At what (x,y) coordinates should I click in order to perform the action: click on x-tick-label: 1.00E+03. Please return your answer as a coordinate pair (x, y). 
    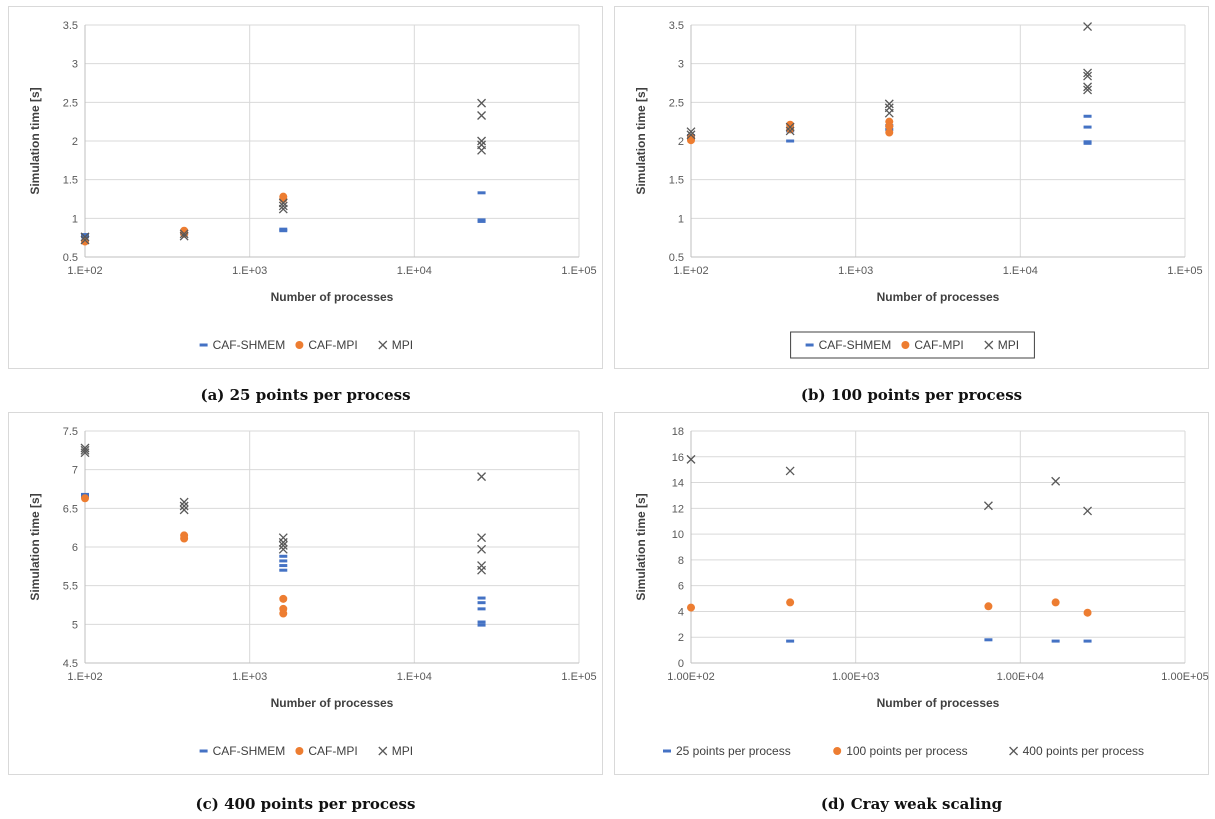
    Looking at the image, I should click on (855, 677).